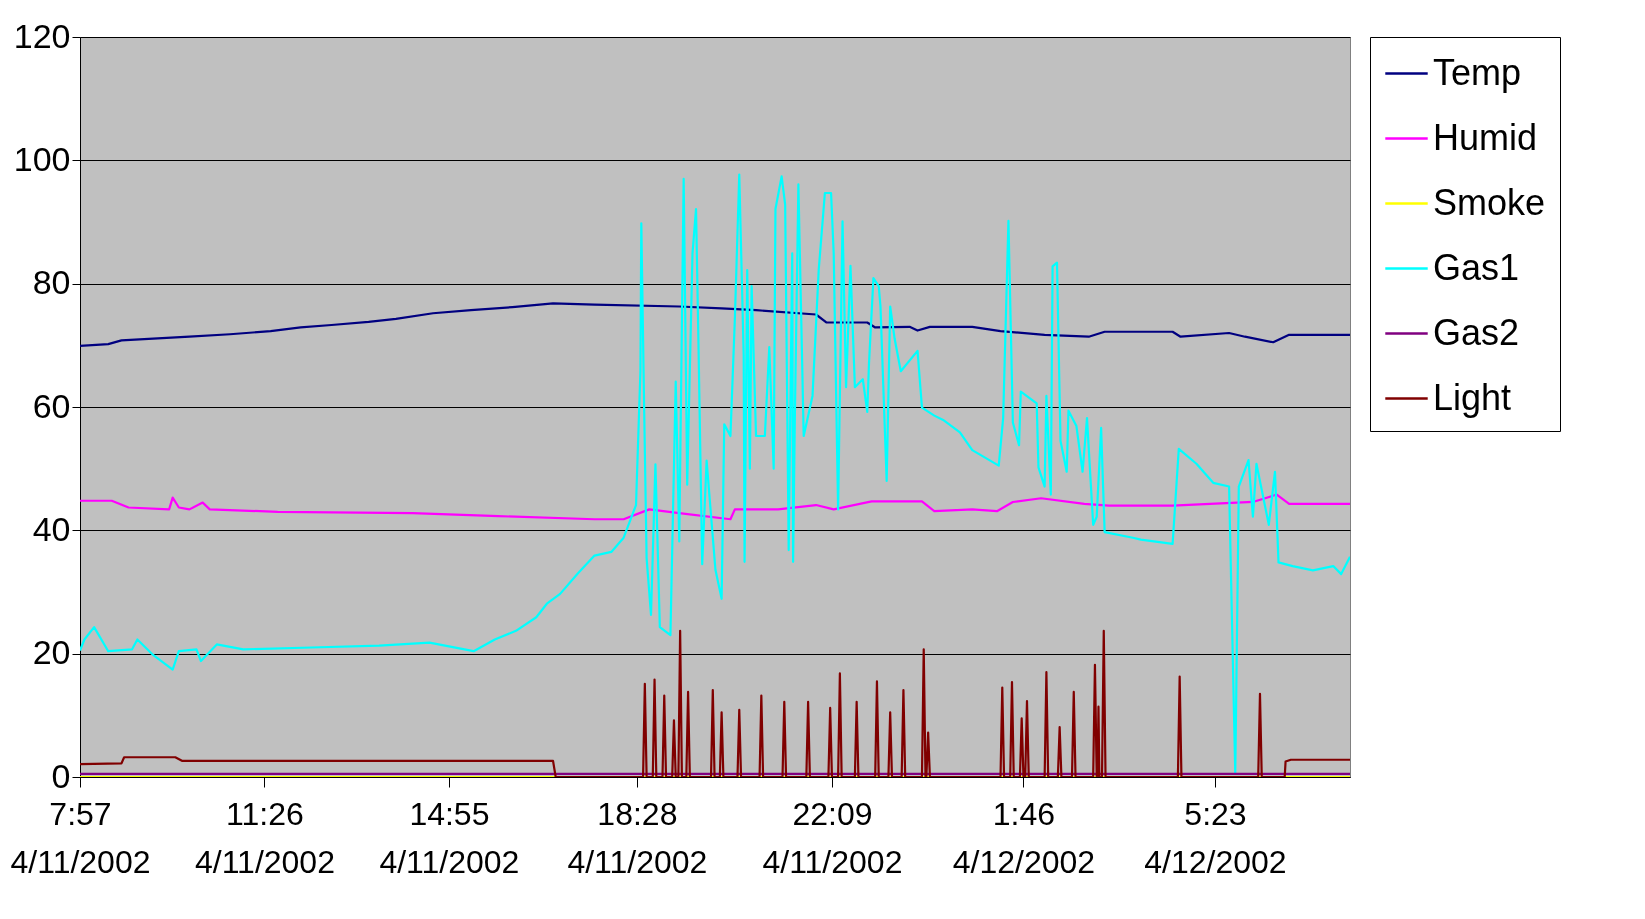  I want to click on y-tick-label: 60, so click(51, 405).